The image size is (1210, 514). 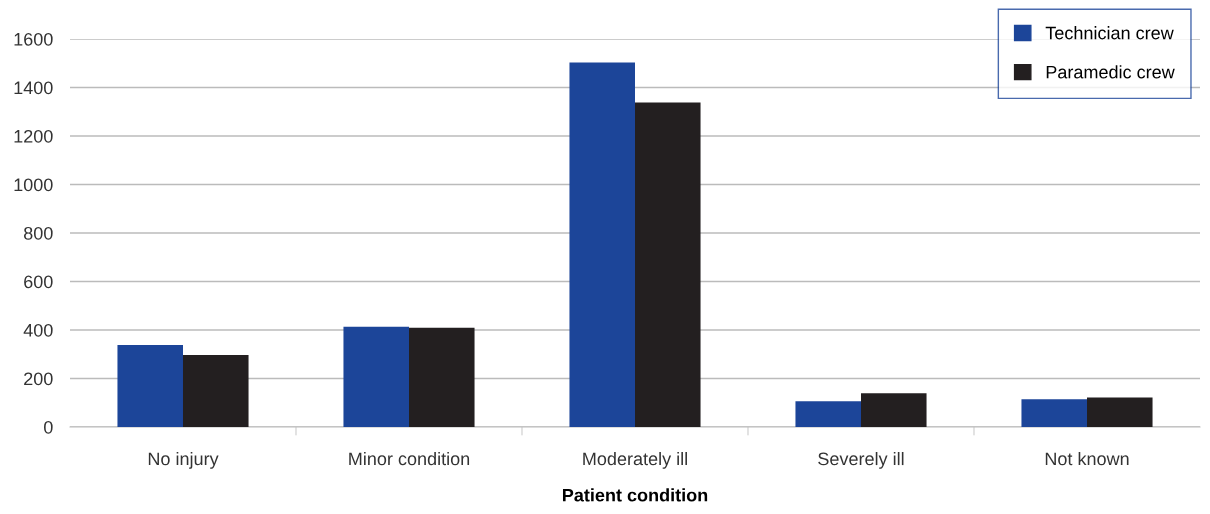 What do you see at coordinates (38, 330) in the screenshot?
I see `y-tick-label: 400` at bounding box center [38, 330].